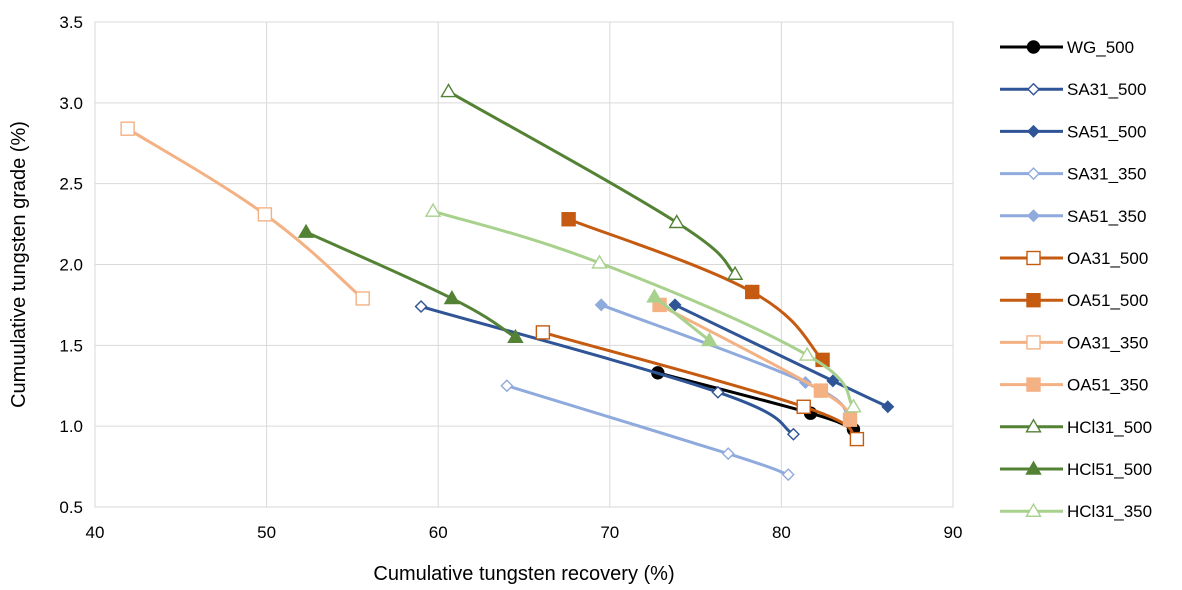 Image resolution: width=1182 pixels, height=590 pixels. Describe the element at coordinates (71, 345) in the screenshot. I see `y-tick-label: 1.5` at that location.